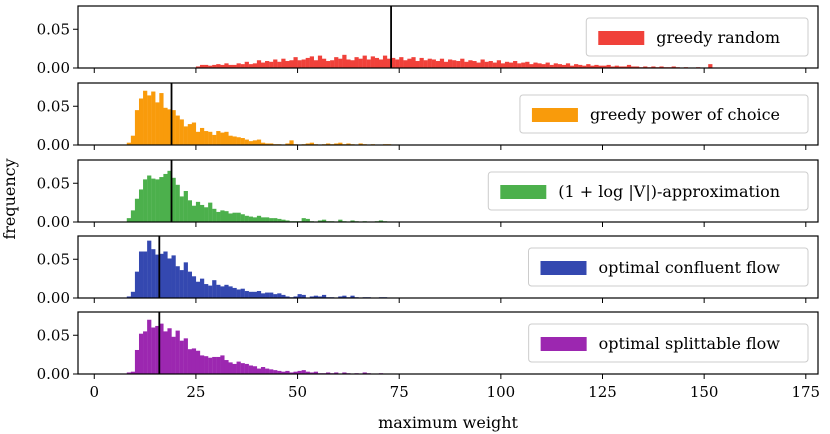  Describe the element at coordinates (297, 392) in the screenshot. I see `x-tick-label: 50` at that location.